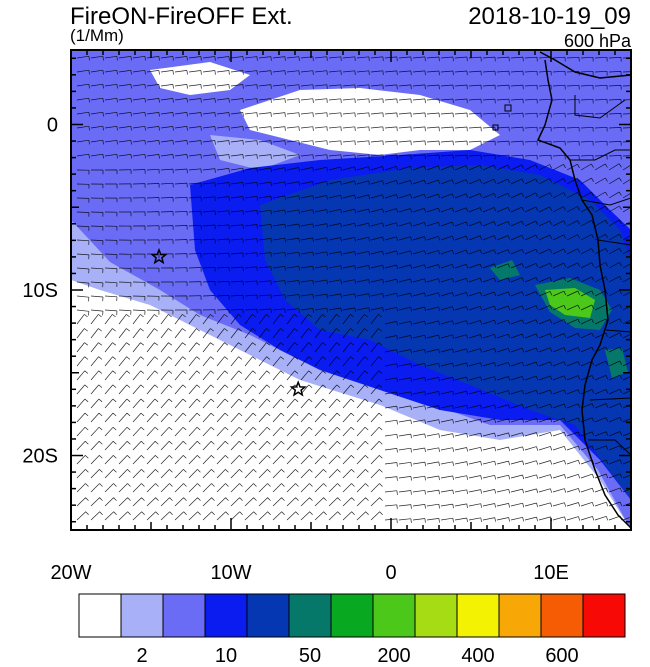 The image size is (650, 667). Describe the element at coordinates (549, 16) in the screenshot. I see `datetime-label: 2018-10-19_09` at that location.